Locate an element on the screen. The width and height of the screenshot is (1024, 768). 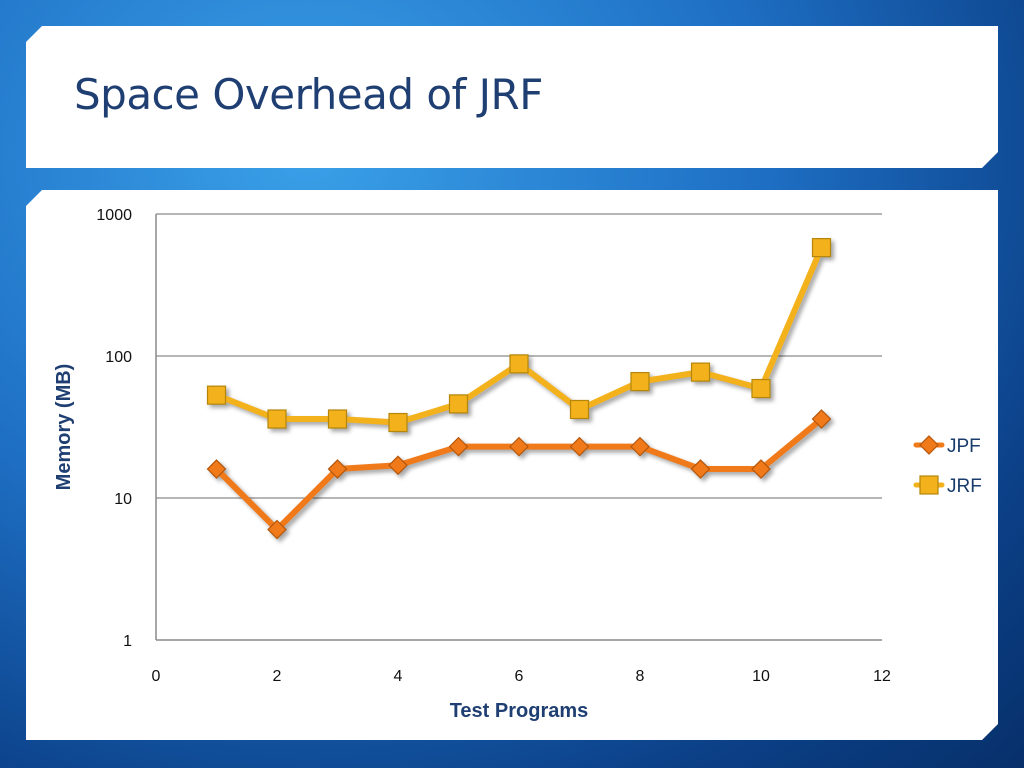
legend: JPF JRF is located at coordinates (949, 466).